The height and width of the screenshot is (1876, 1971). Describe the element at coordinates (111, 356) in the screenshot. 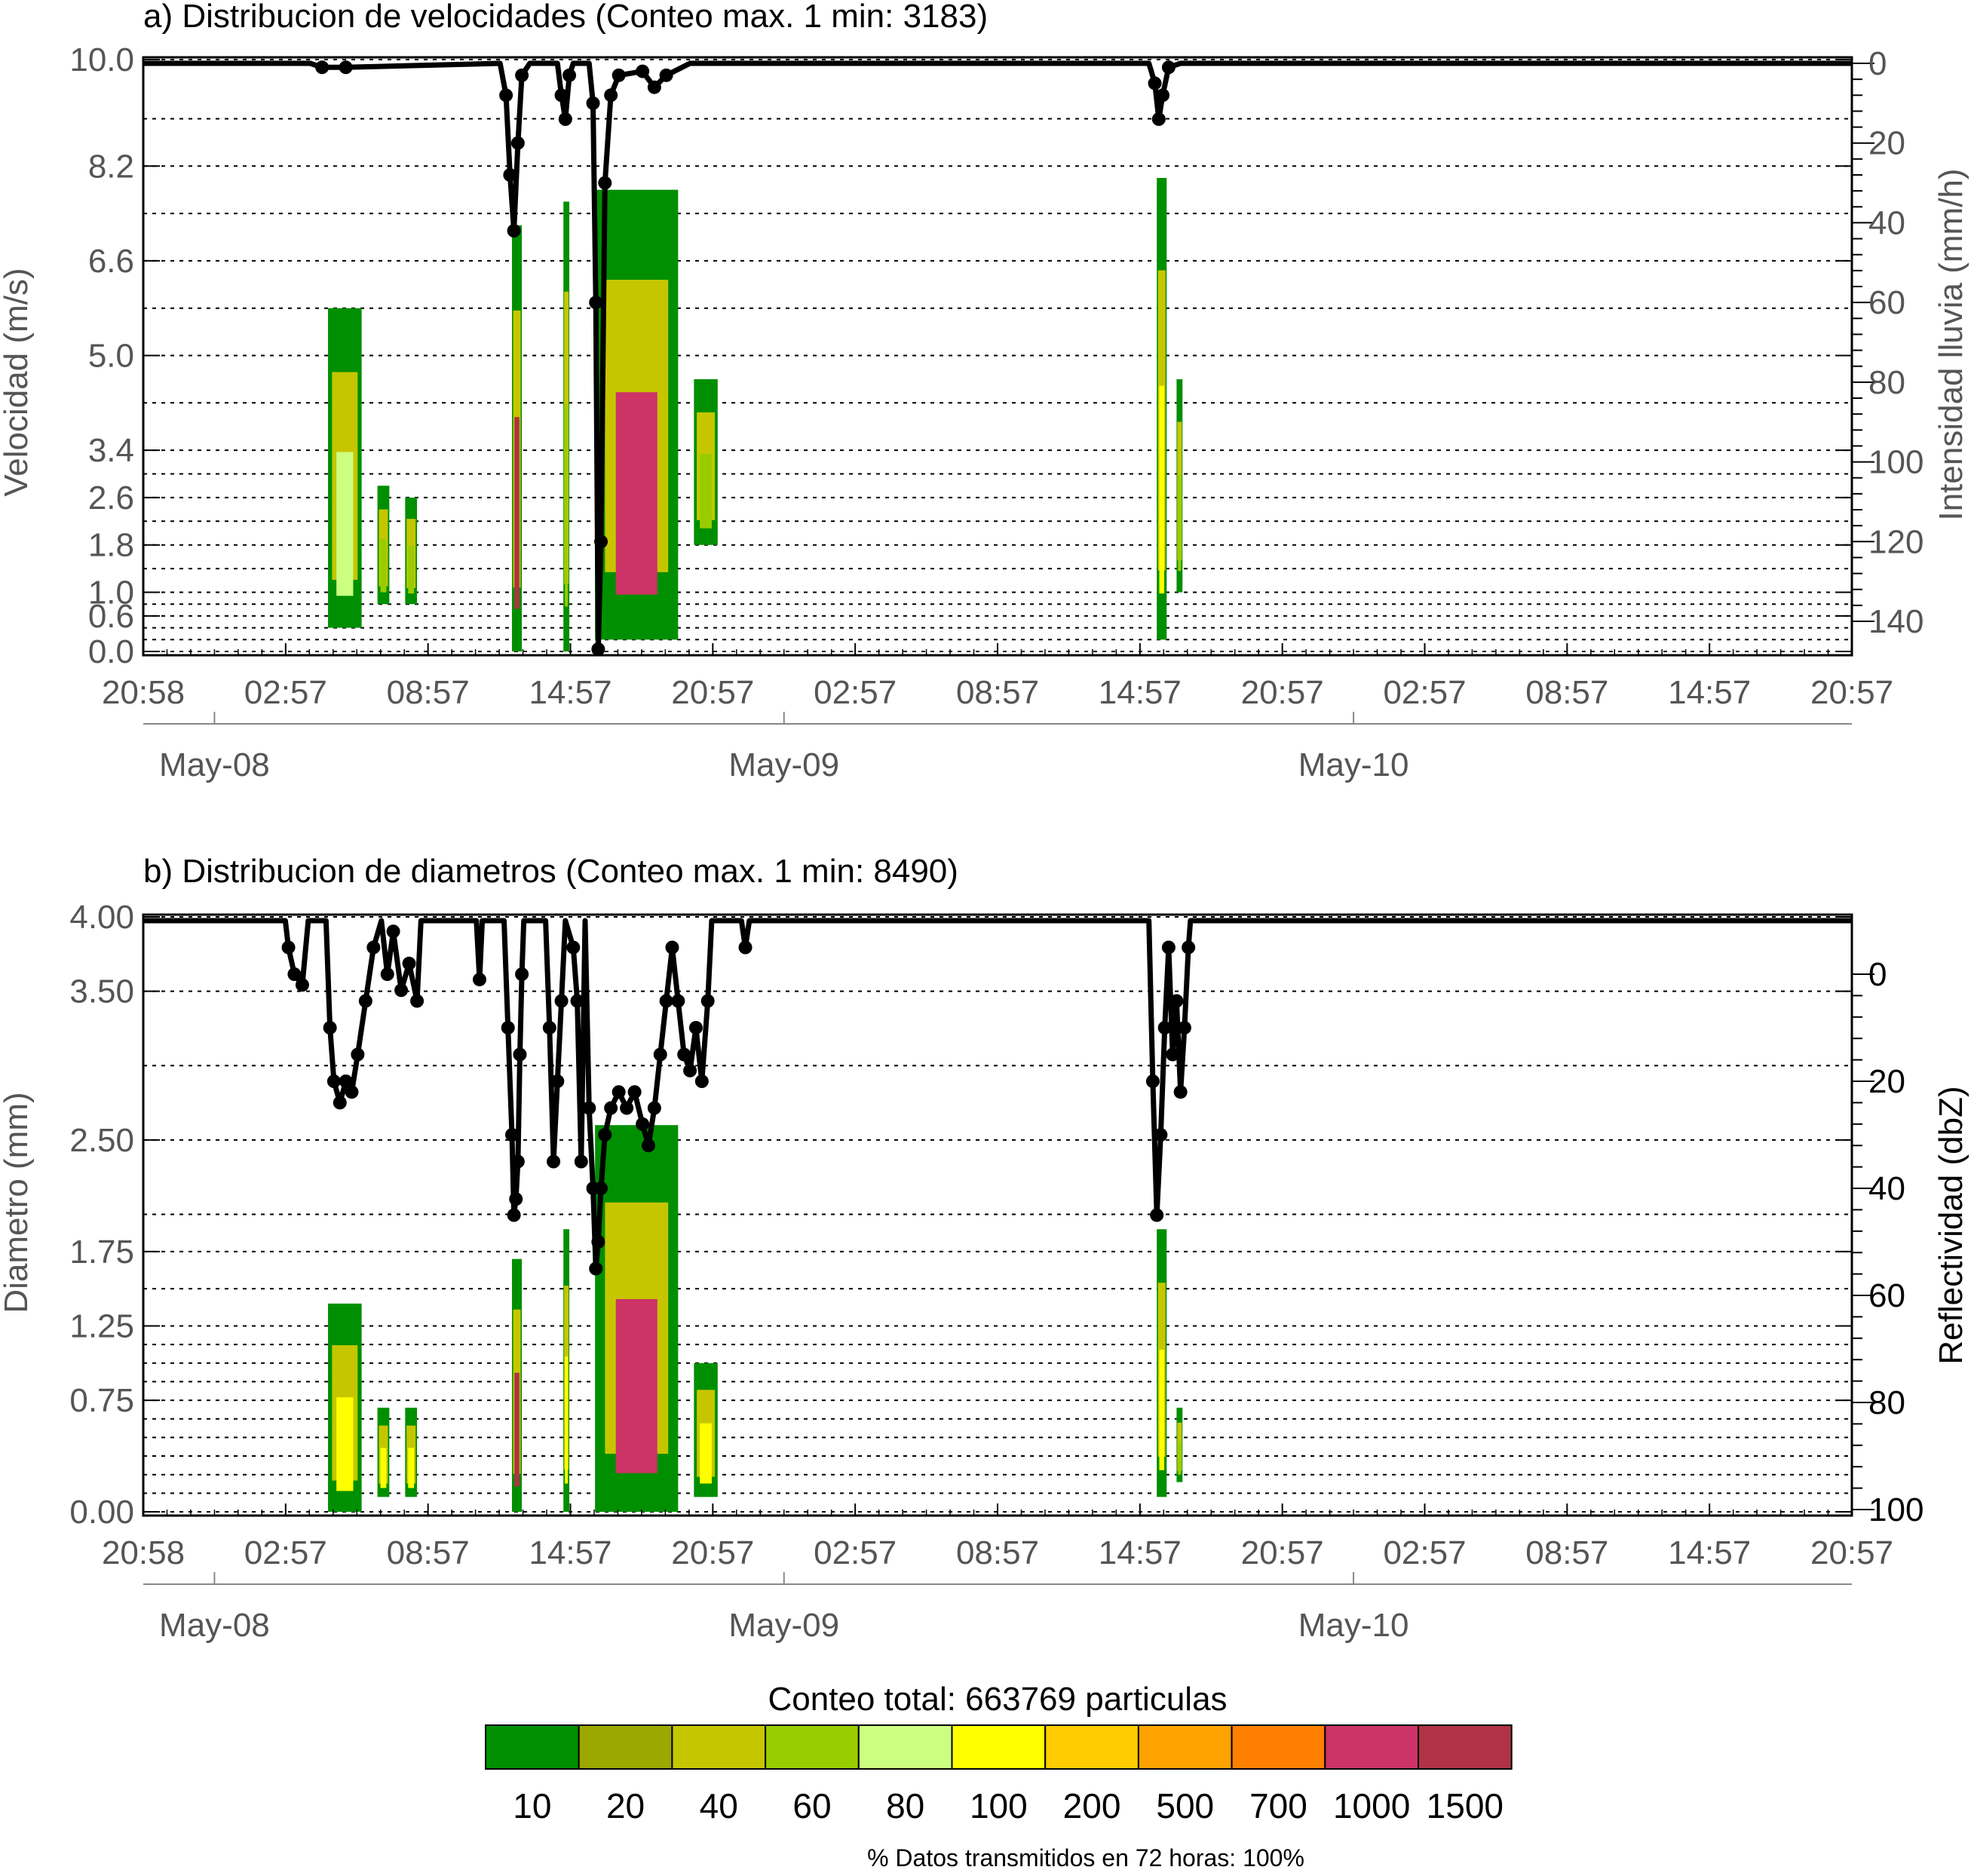

I see `y-tick-label: 5.0` at that location.